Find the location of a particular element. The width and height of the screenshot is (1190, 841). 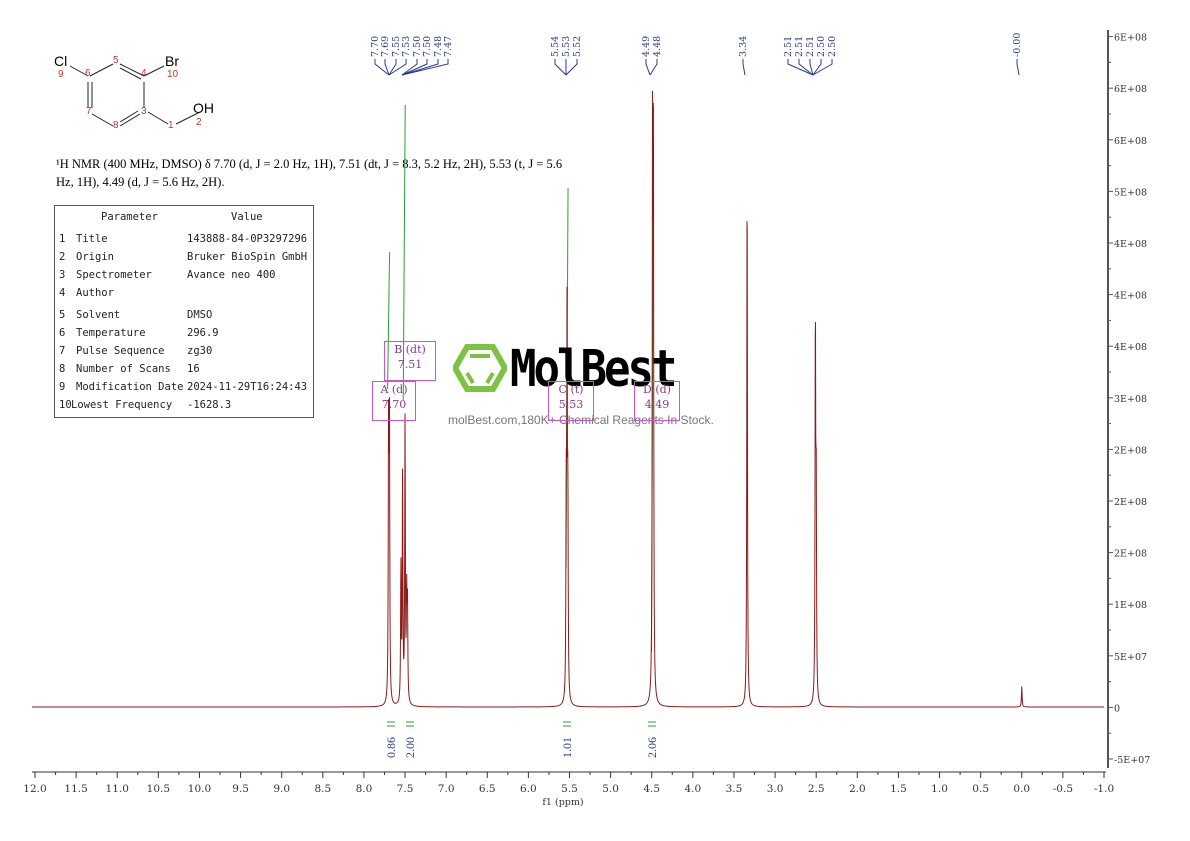

svg-text: 7.0 is located at coordinates (446, 789).